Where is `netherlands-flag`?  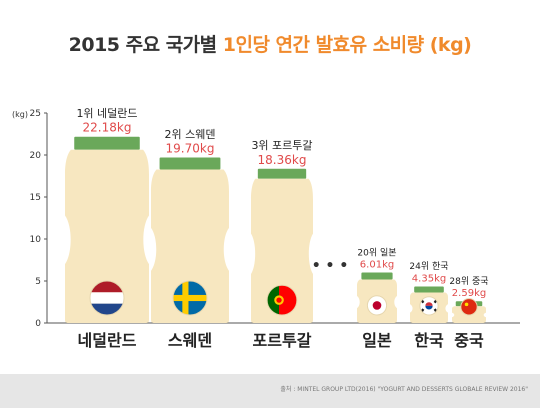 netherlands-flag is located at coordinates (107, 298).